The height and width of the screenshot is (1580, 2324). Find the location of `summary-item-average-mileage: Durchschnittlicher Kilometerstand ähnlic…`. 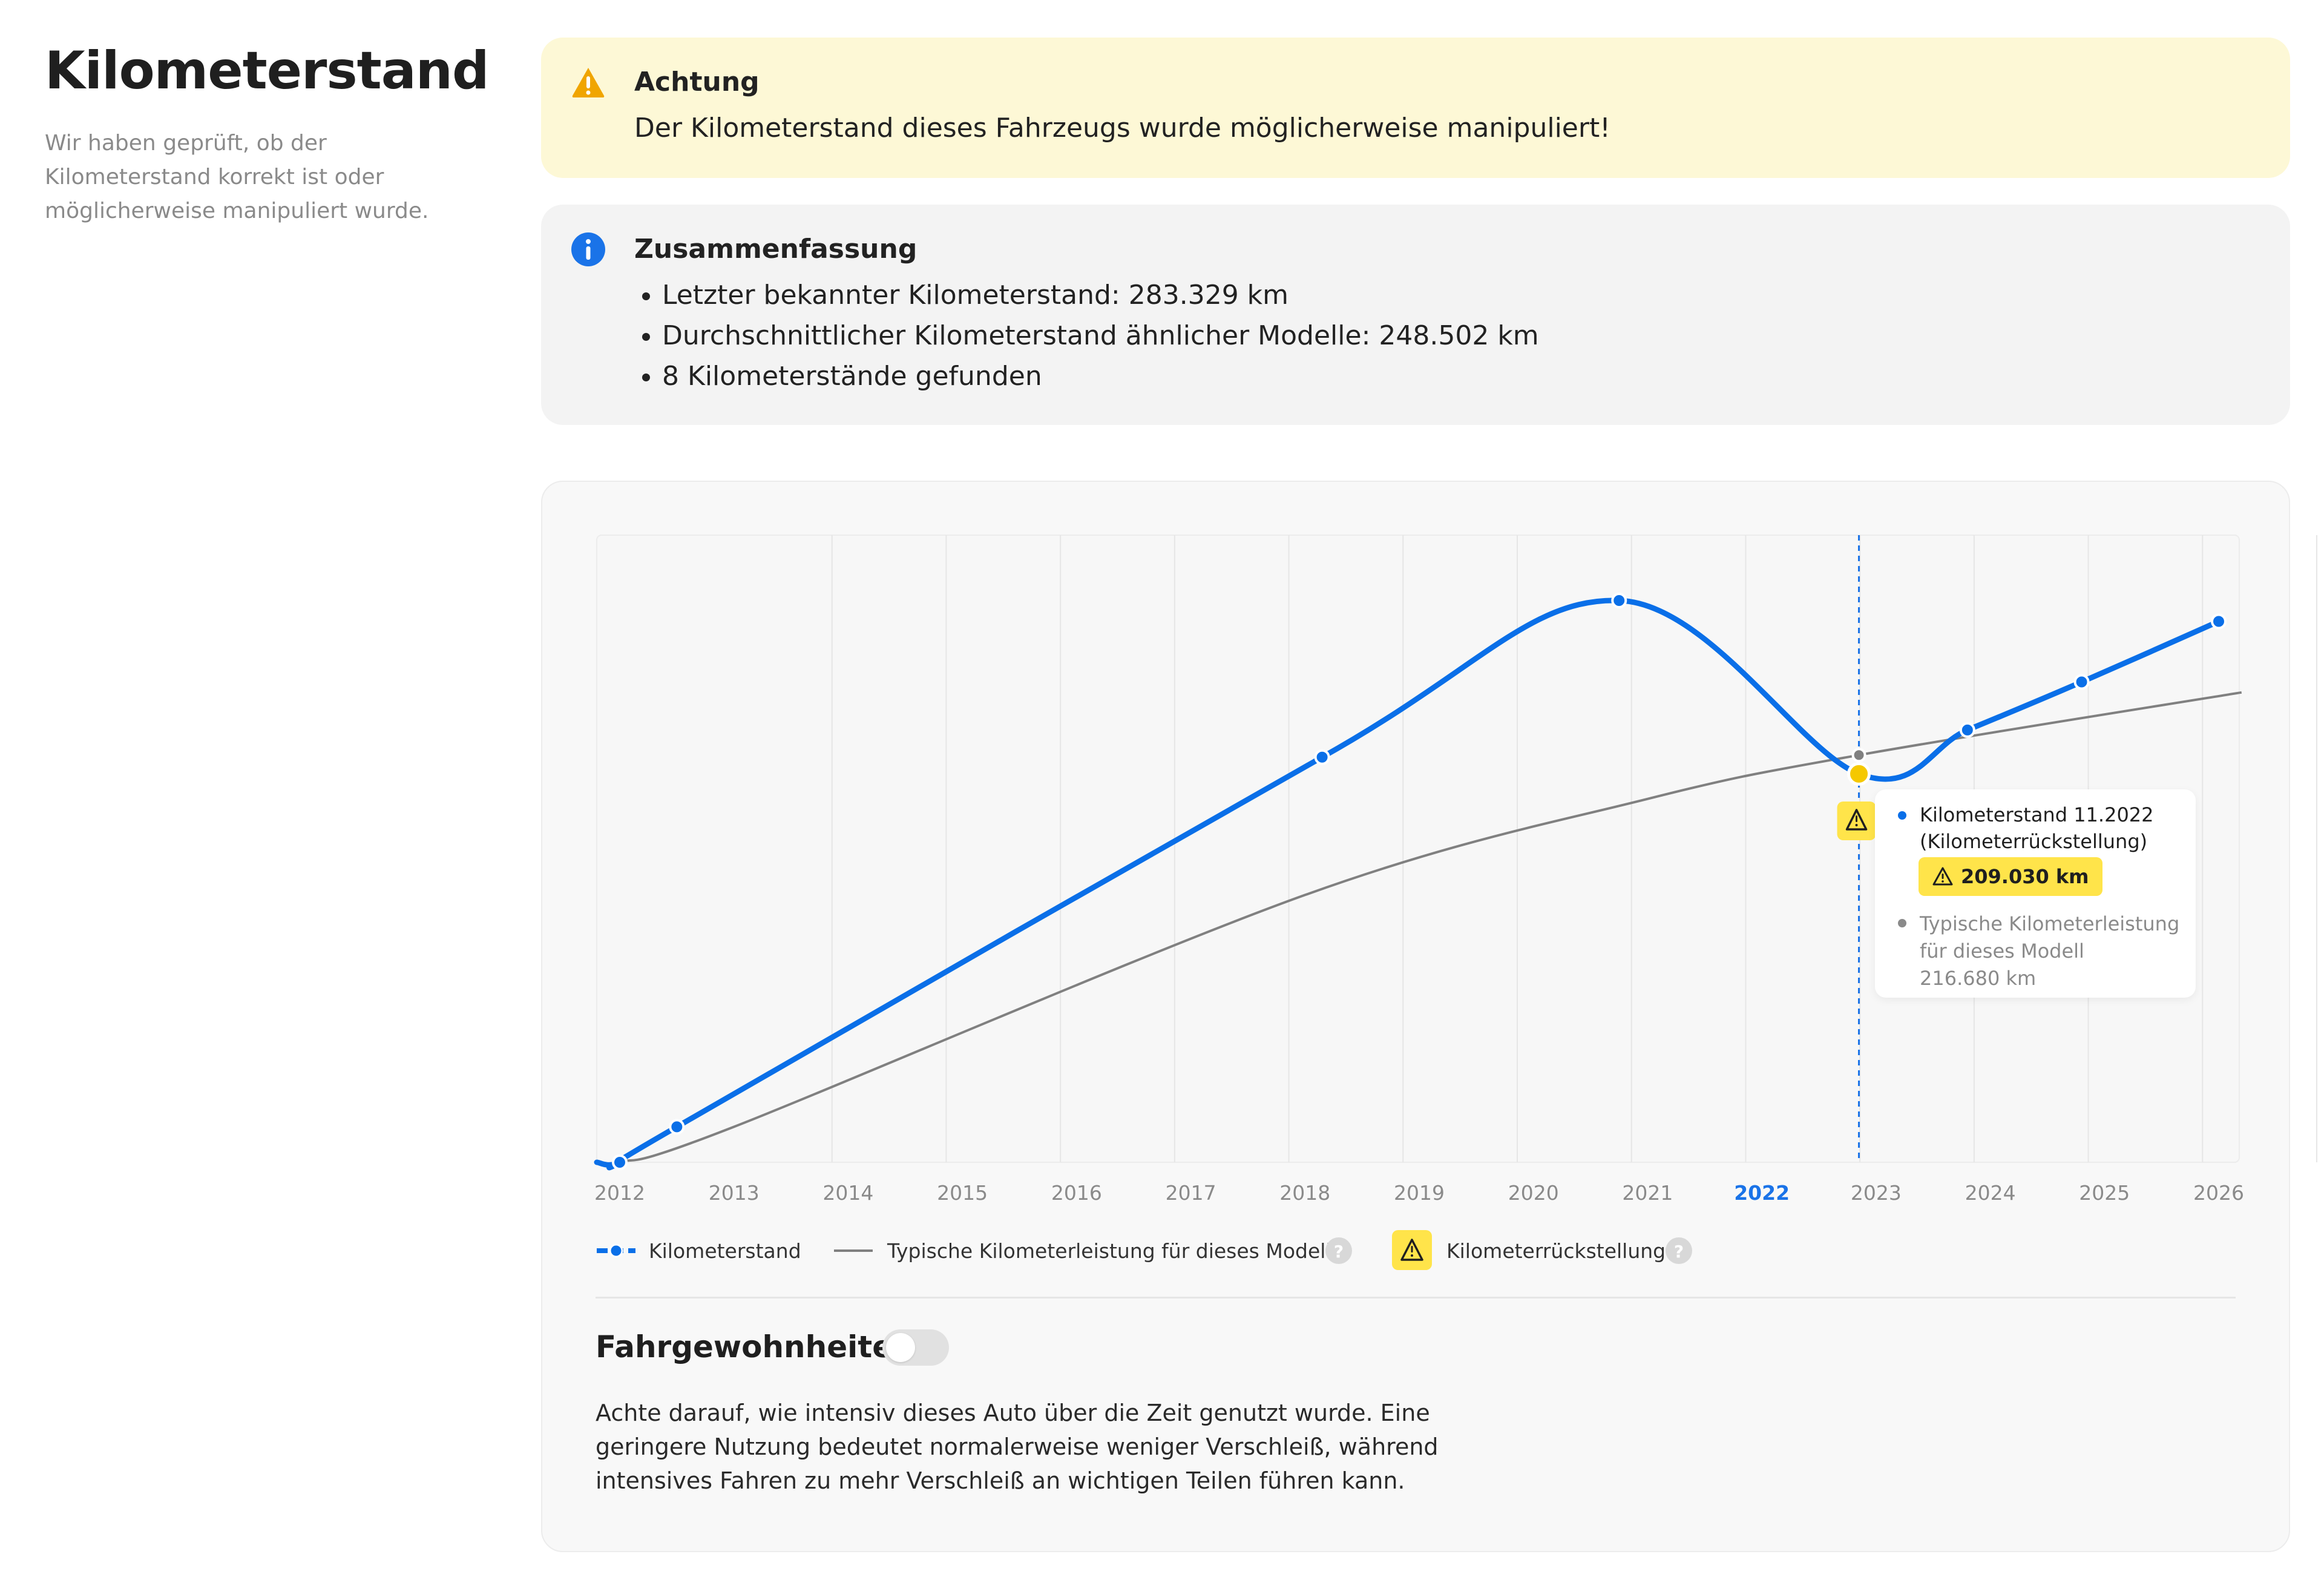

summary-item-average-mileage: Durchschnittlicher Kilometerstand ähnlic… is located at coordinates (1100, 335).